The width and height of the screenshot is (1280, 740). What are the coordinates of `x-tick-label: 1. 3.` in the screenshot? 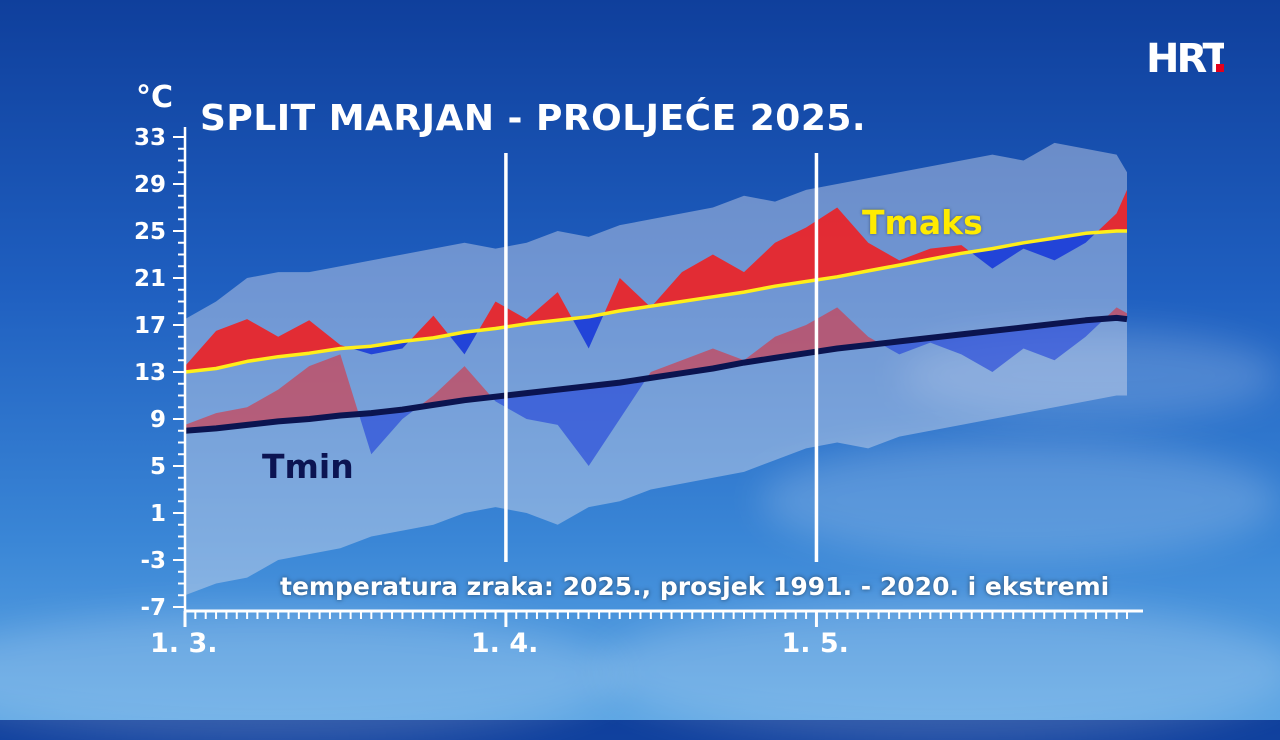 It's located at (184, 643).